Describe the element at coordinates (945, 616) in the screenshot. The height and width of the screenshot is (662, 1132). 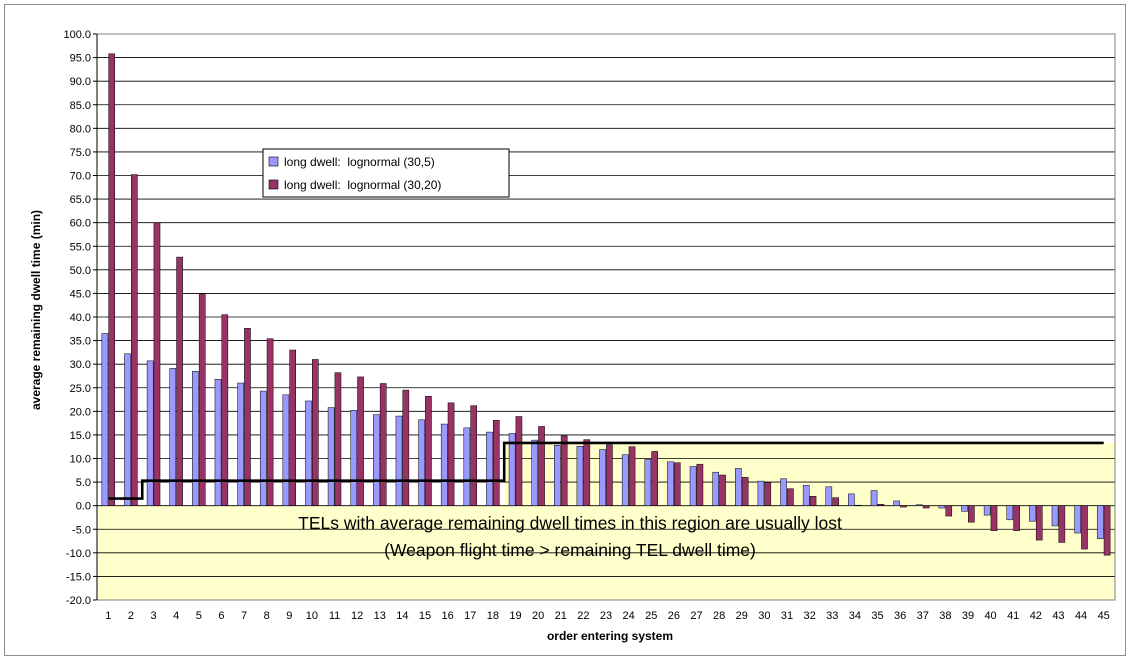
I see `x-tick-label: 38` at that location.